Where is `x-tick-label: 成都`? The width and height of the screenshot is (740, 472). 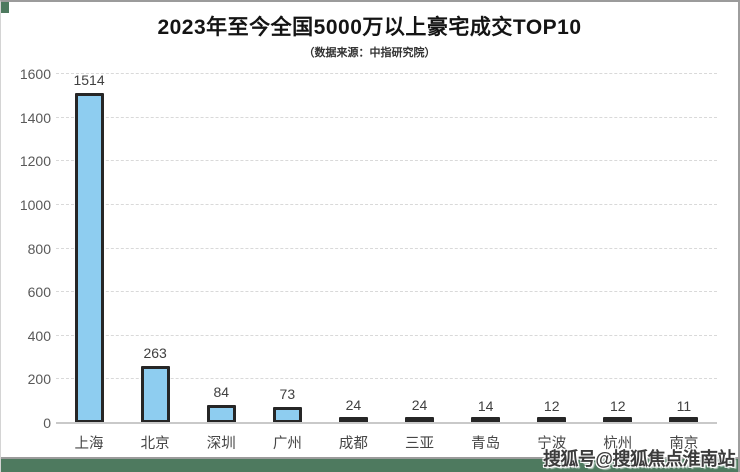
x-tick-label: 成都 is located at coordinates (353, 444).